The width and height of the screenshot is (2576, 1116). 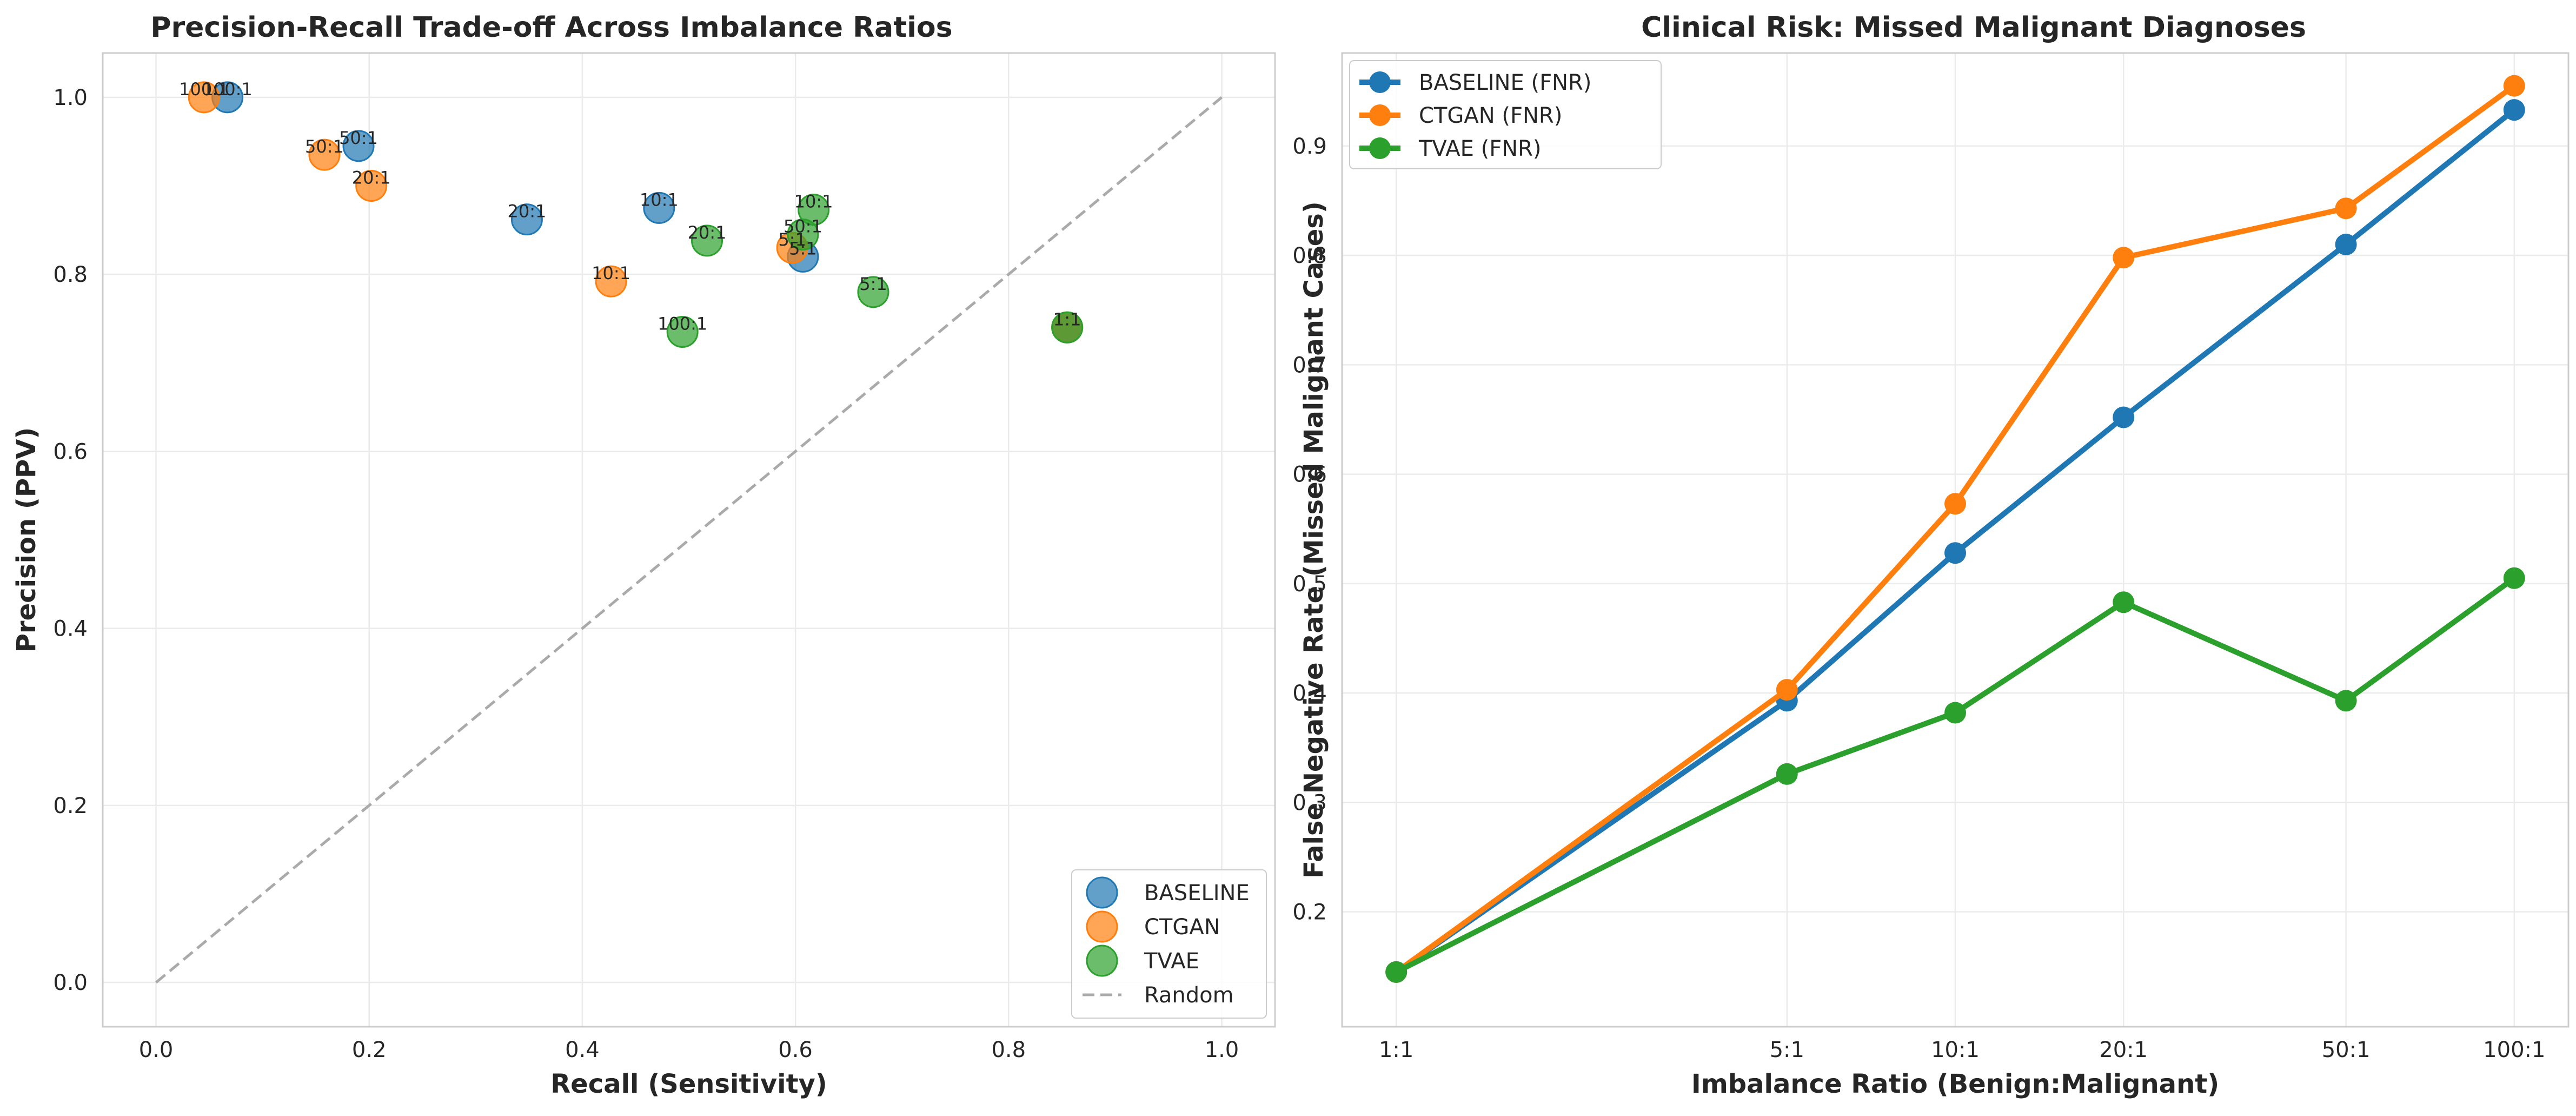 I want to click on tvae-point-label: 20:1, so click(x=707, y=232).